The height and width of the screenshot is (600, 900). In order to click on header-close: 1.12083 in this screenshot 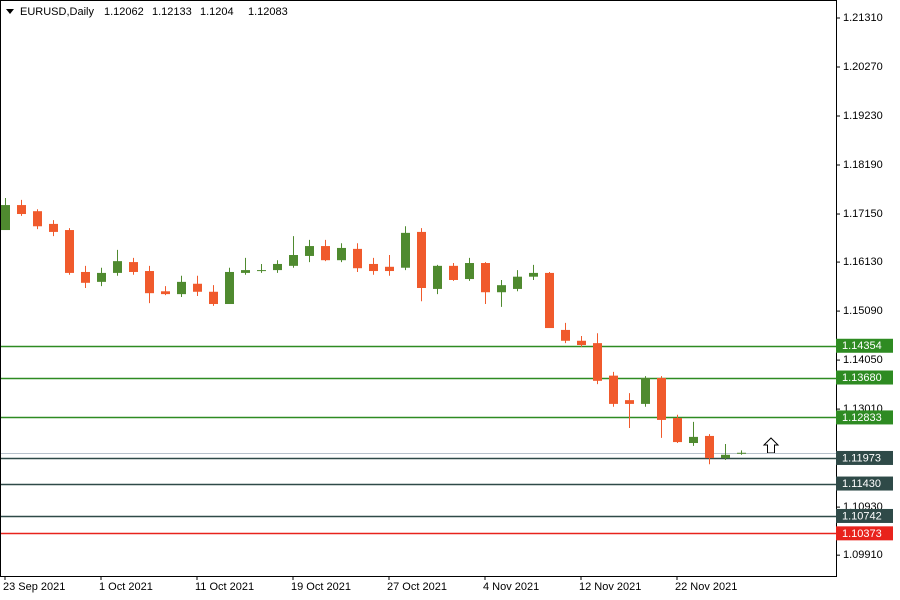, I will do `click(268, 12)`.